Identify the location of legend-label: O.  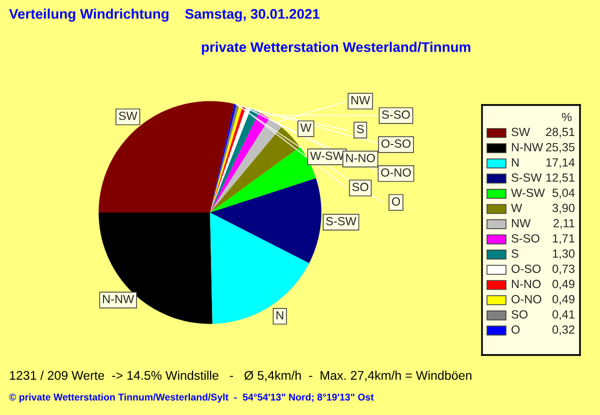
(516, 329).